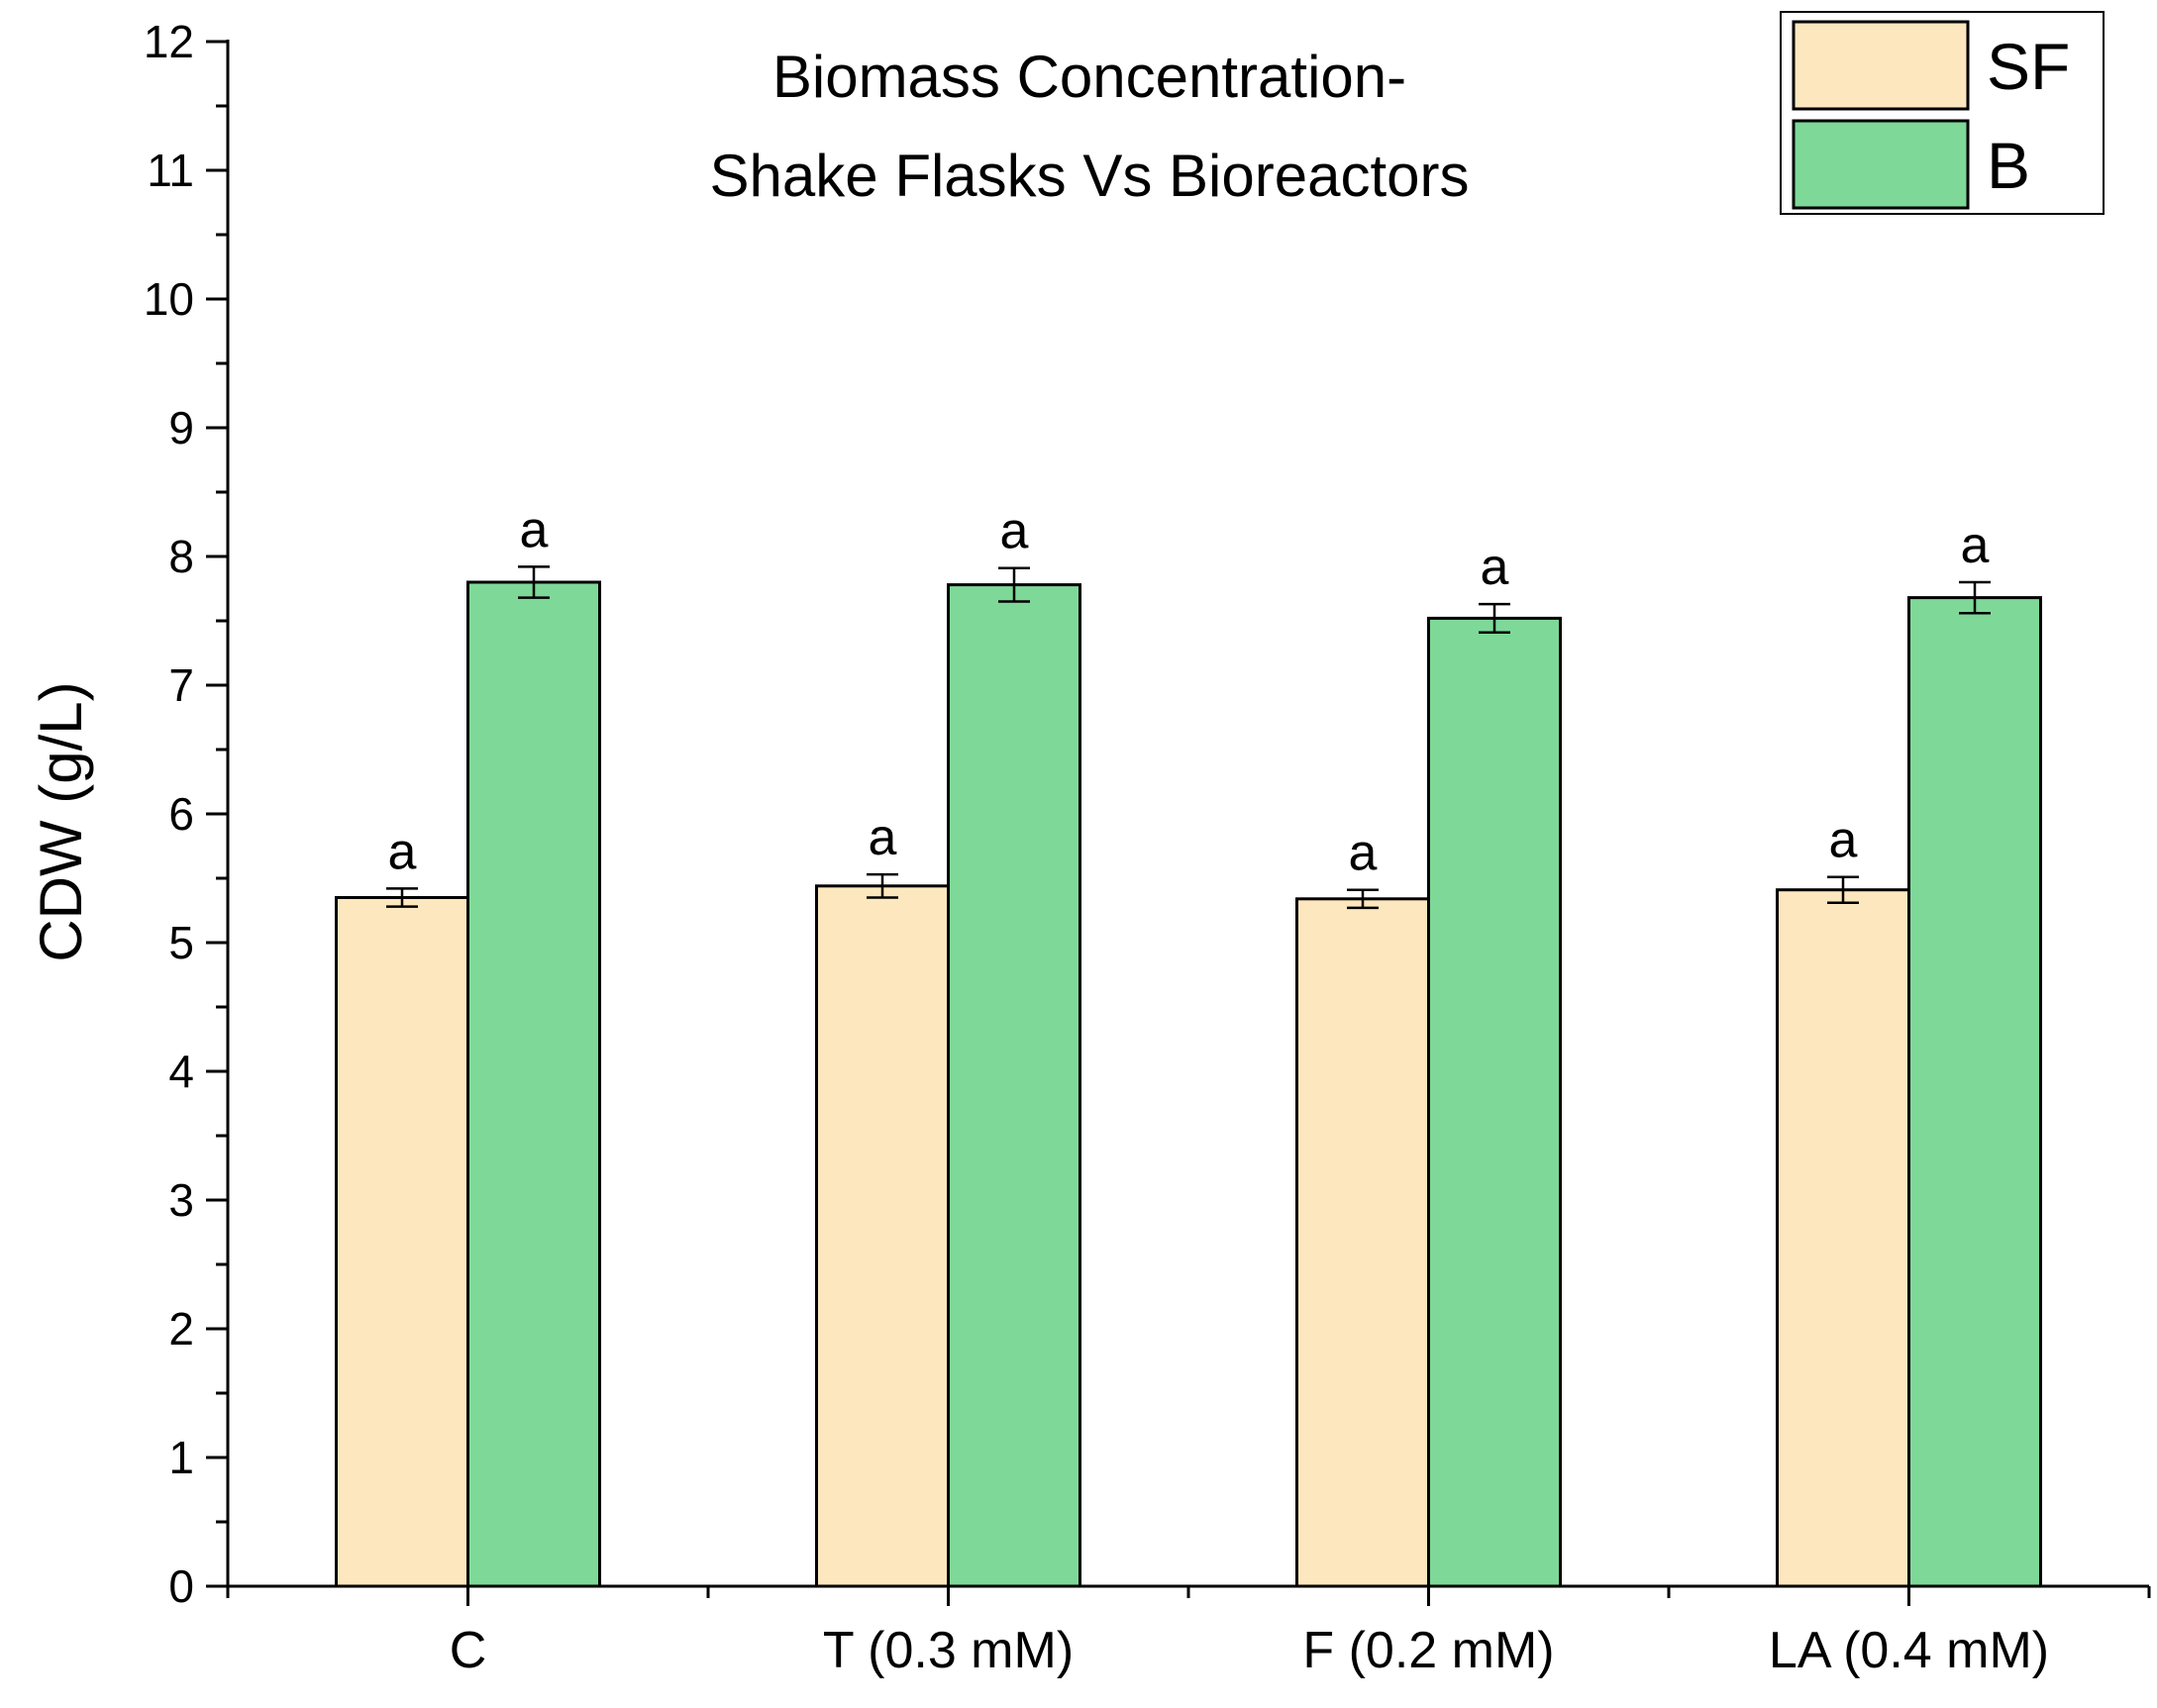 The height and width of the screenshot is (1708, 2157). Describe the element at coordinates (1495, 568) in the screenshot. I see `significance-label-b-2: a` at that location.